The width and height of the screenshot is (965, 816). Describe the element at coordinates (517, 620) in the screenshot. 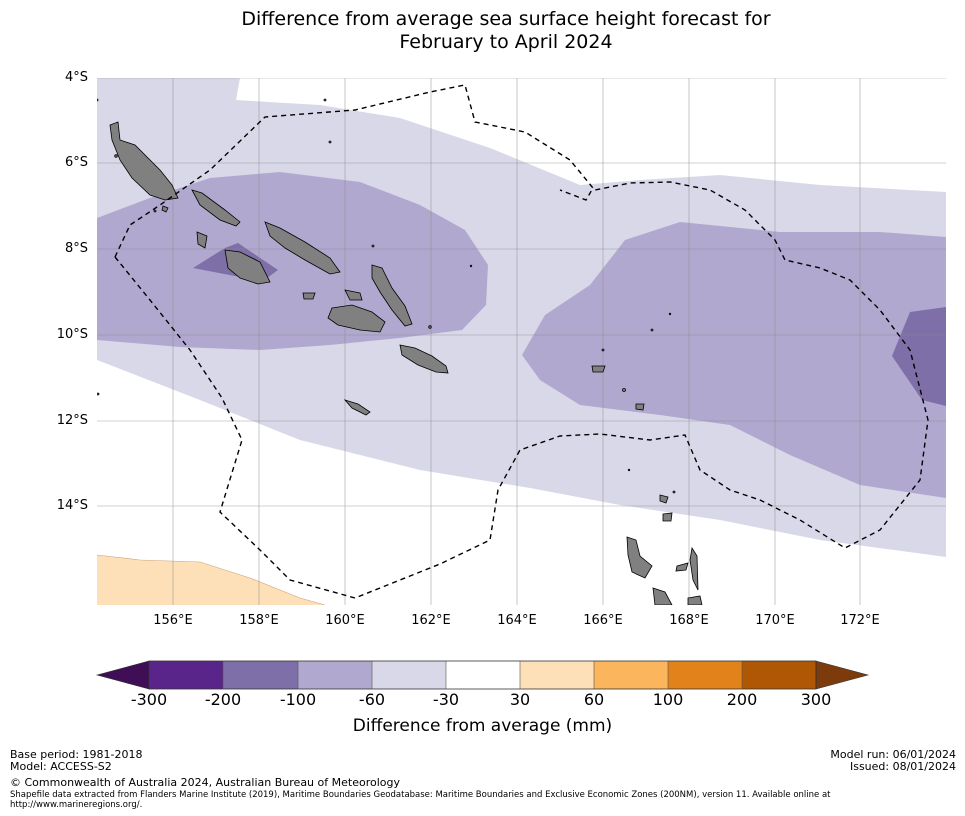

I see `lon-label-164e: 164°E` at that location.